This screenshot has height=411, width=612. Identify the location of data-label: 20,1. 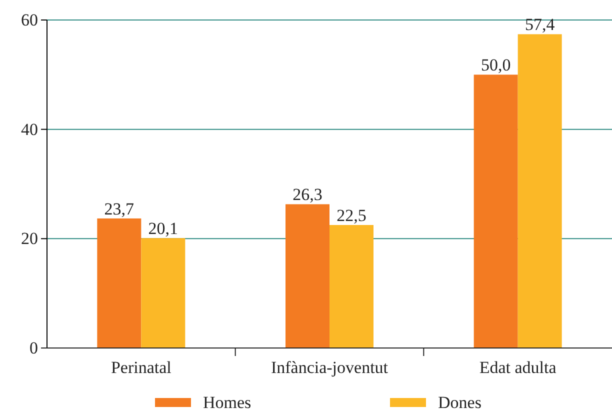
(163, 228).